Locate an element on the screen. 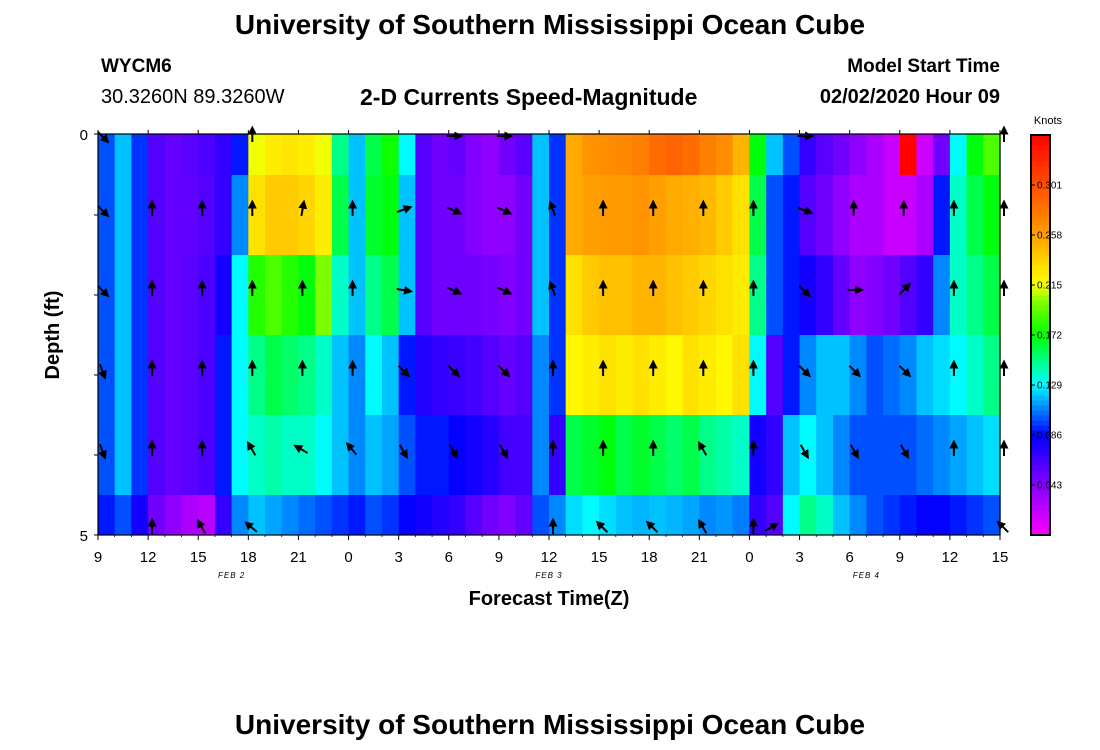 Image resolution: width=1100 pixels, height=750 pixels. y-tick-label: 0 is located at coordinates (84, 135).